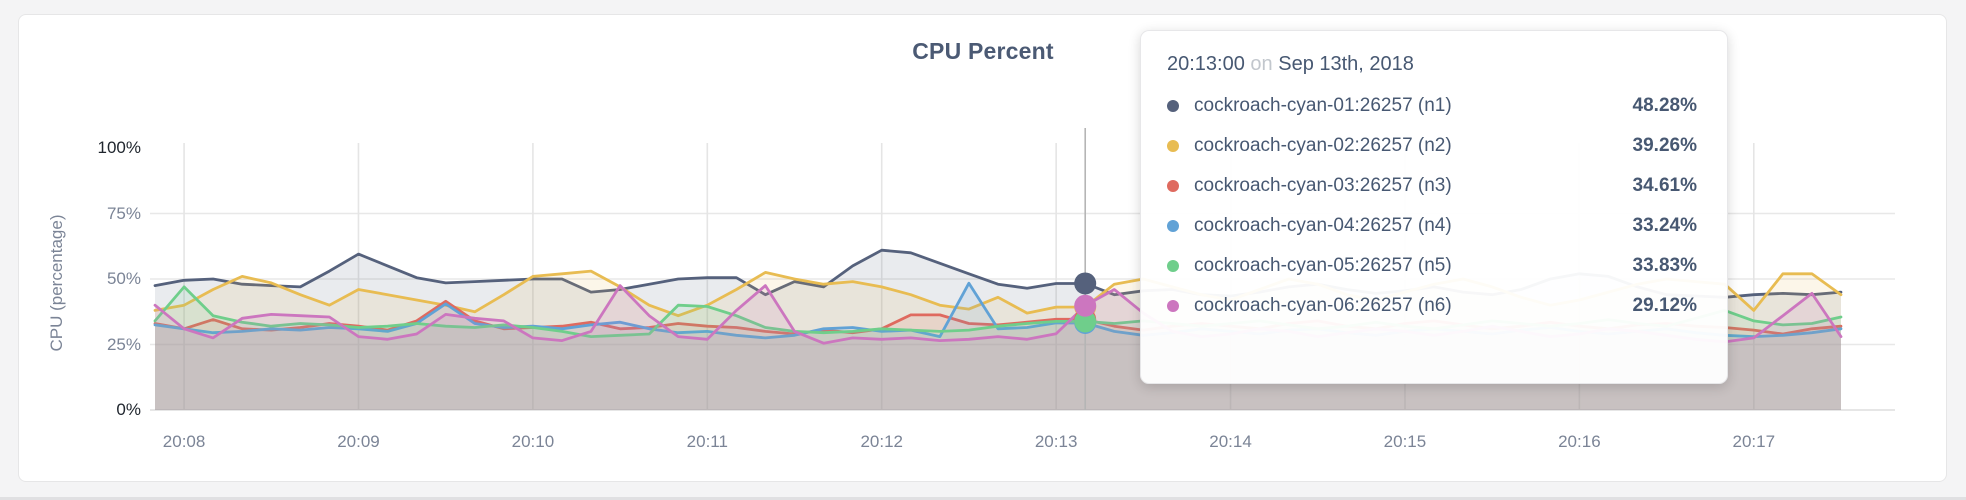  What do you see at coordinates (1085, 283) in the screenshot?
I see `hover-dot-n1` at bounding box center [1085, 283].